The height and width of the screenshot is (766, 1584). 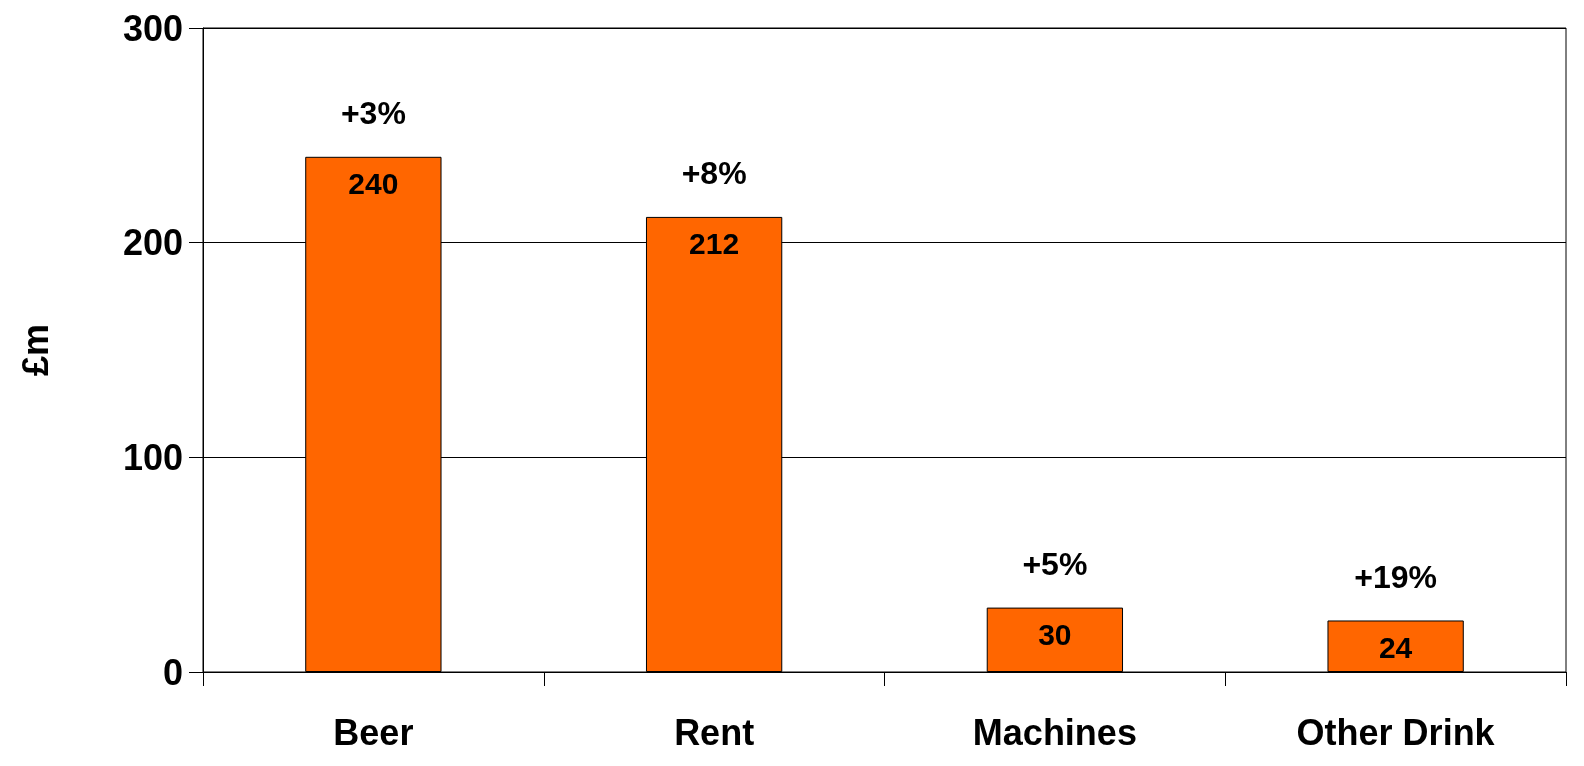 What do you see at coordinates (35, 350) in the screenshot?
I see `y-axis-title: £m` at bounding box center [35, 350].